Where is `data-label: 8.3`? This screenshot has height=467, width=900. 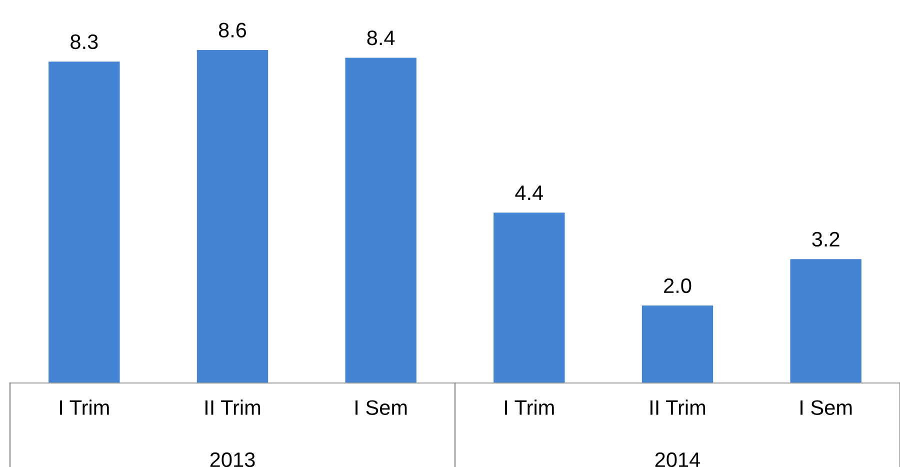 data-label: 8.3 is located at coordinates (84, 42).